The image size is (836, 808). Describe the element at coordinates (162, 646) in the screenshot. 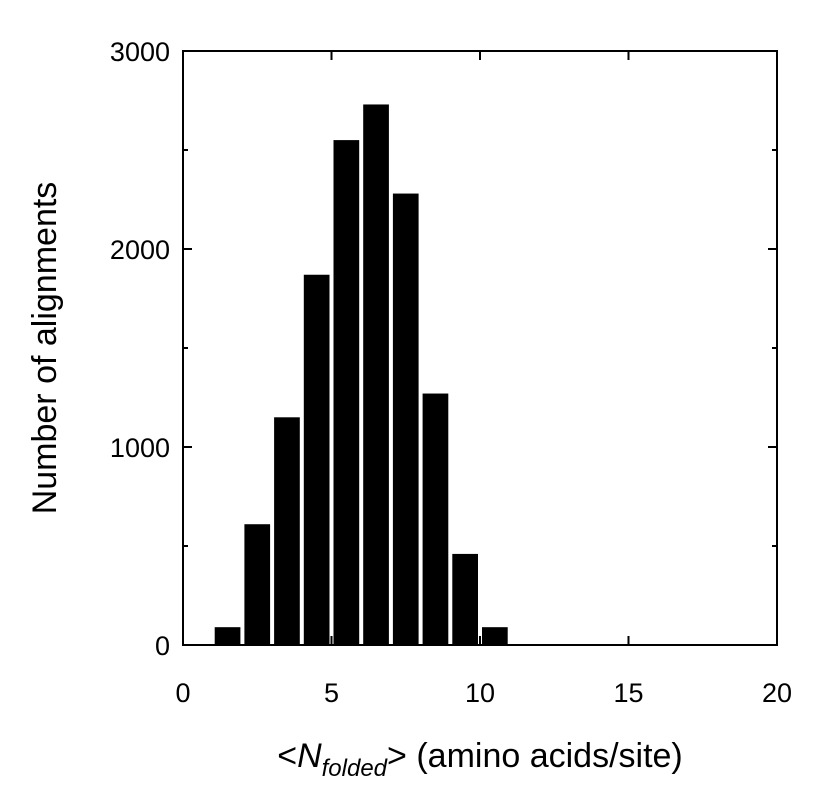

I see `y-tick-label-0: 0` at that location.